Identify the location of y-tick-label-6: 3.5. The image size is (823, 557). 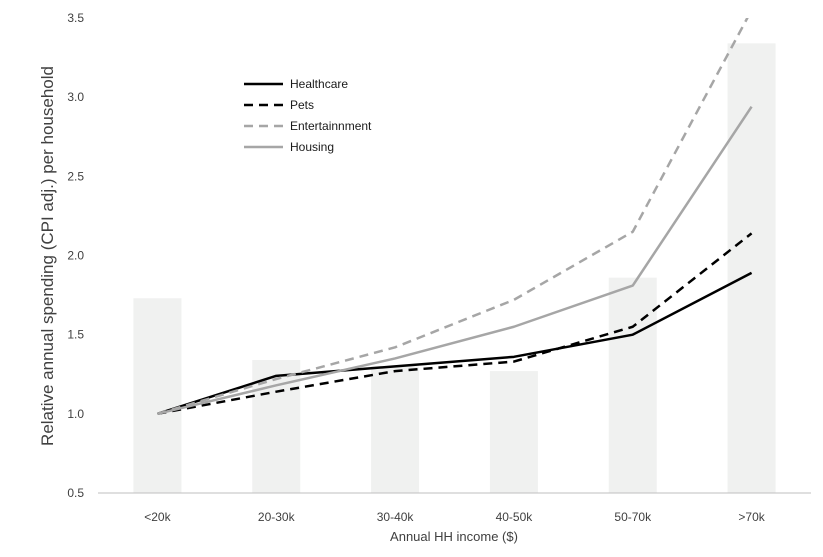
(75, 18).